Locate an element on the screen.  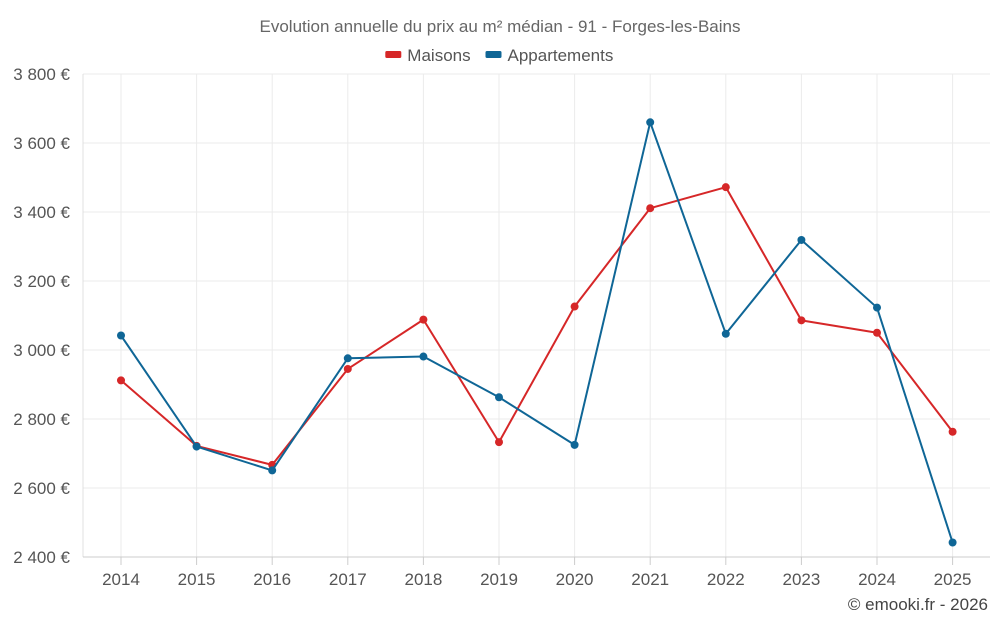
x-tick-label: 2016 is located at coordinates (272, 579).